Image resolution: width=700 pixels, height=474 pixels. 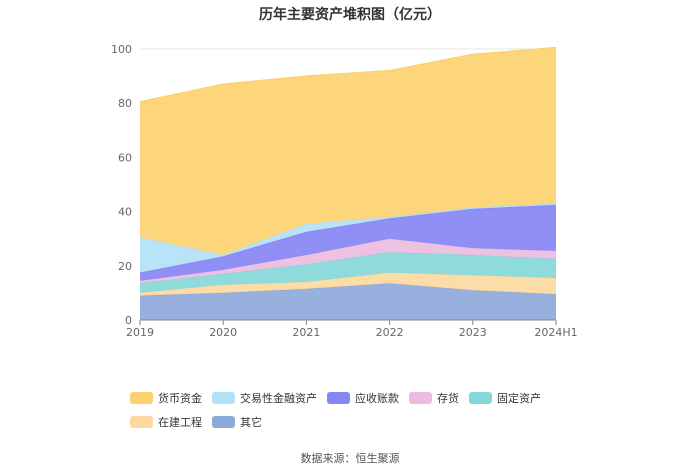 I want to click on y-tick-label: 40, so click(x=125, y=212).